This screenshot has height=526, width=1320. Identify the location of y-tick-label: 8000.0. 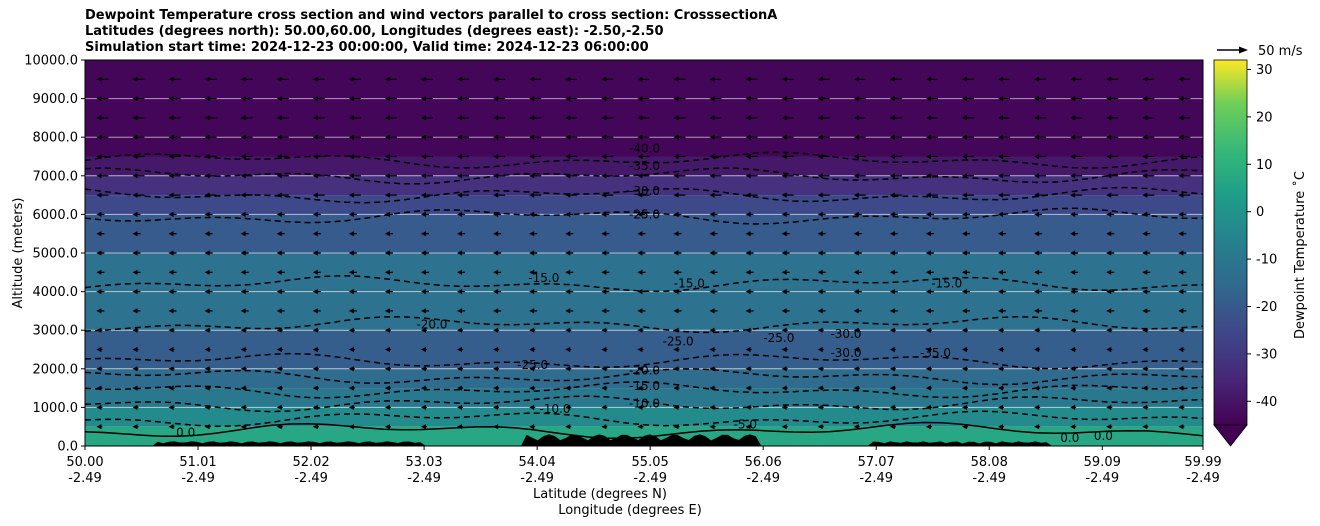
(56, 138).